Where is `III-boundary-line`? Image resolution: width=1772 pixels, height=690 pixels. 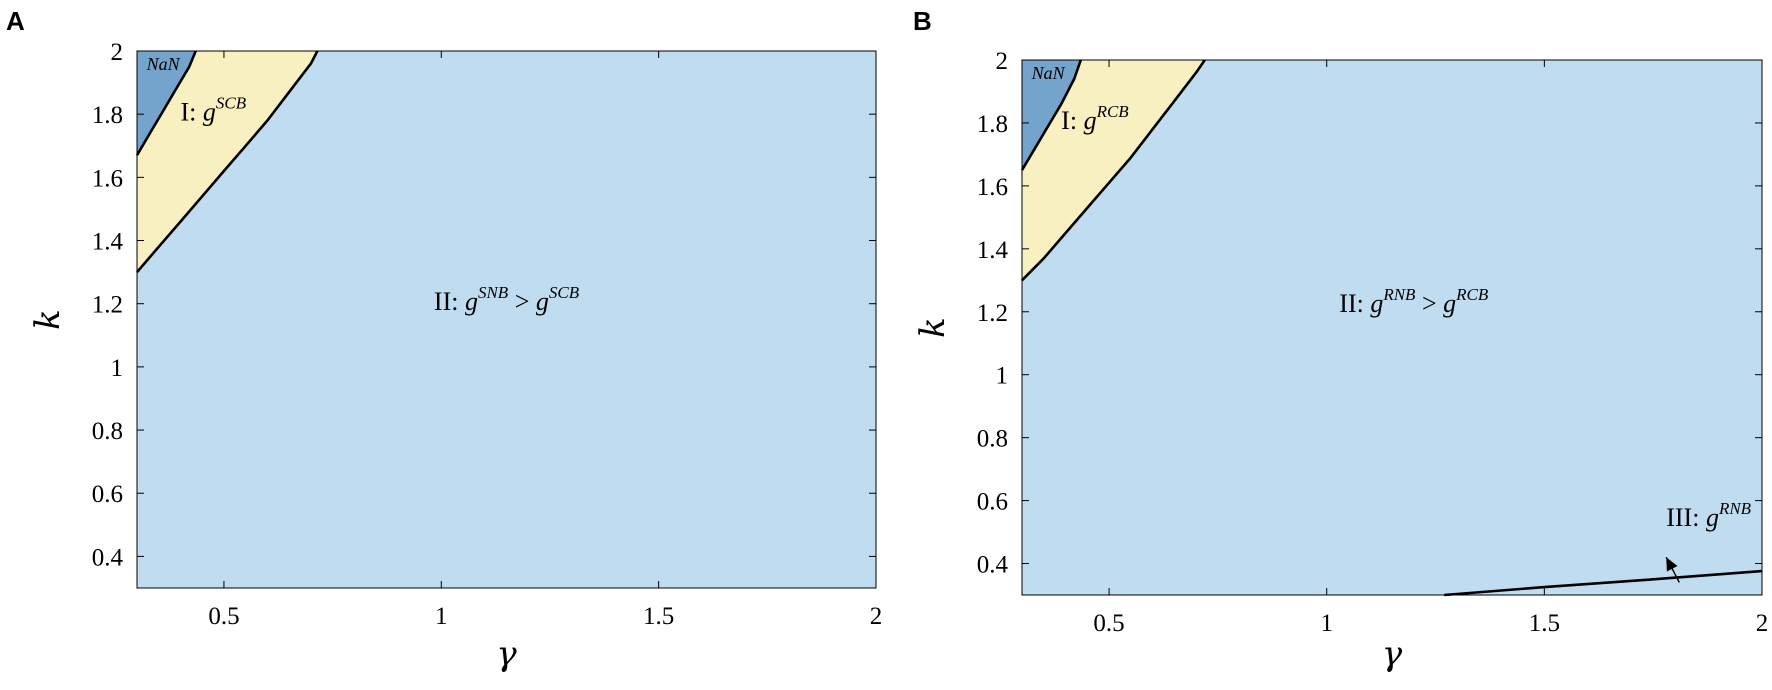 III-boundary-line is located at coordinates (1603, 583).